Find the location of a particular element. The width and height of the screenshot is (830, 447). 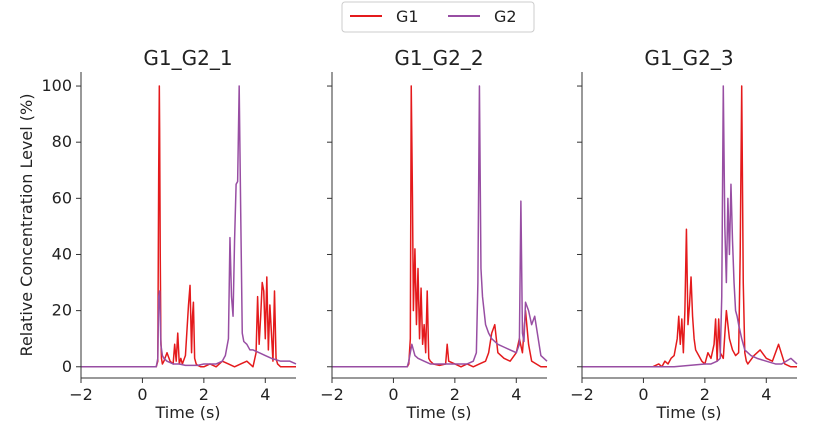

legend-frame is located at coordinates (438, 17).